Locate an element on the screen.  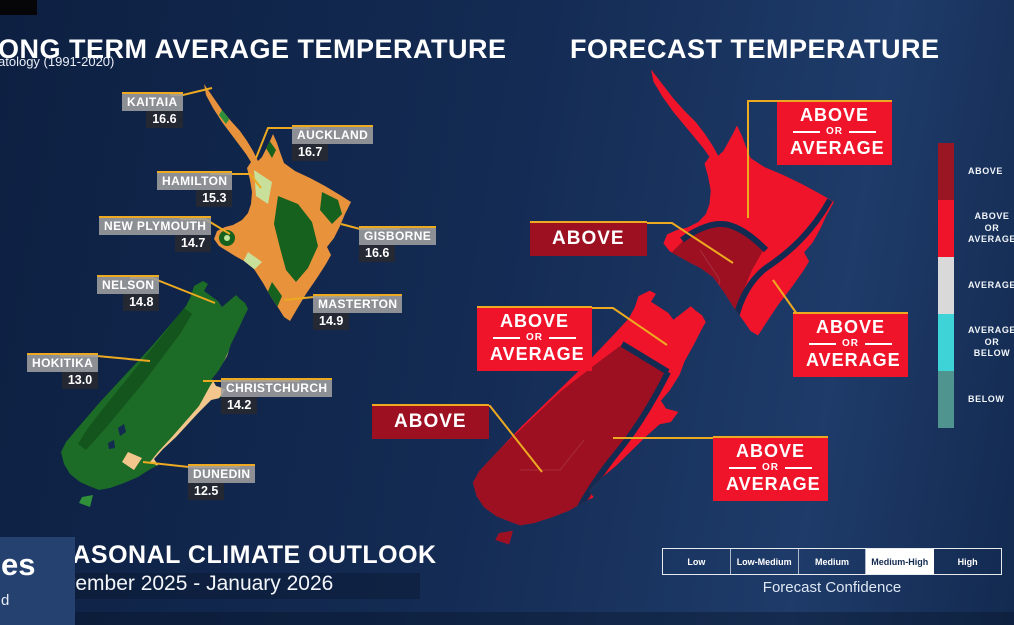
region-label-western-south-island: ABOVE is located at coordinates (430, 421).